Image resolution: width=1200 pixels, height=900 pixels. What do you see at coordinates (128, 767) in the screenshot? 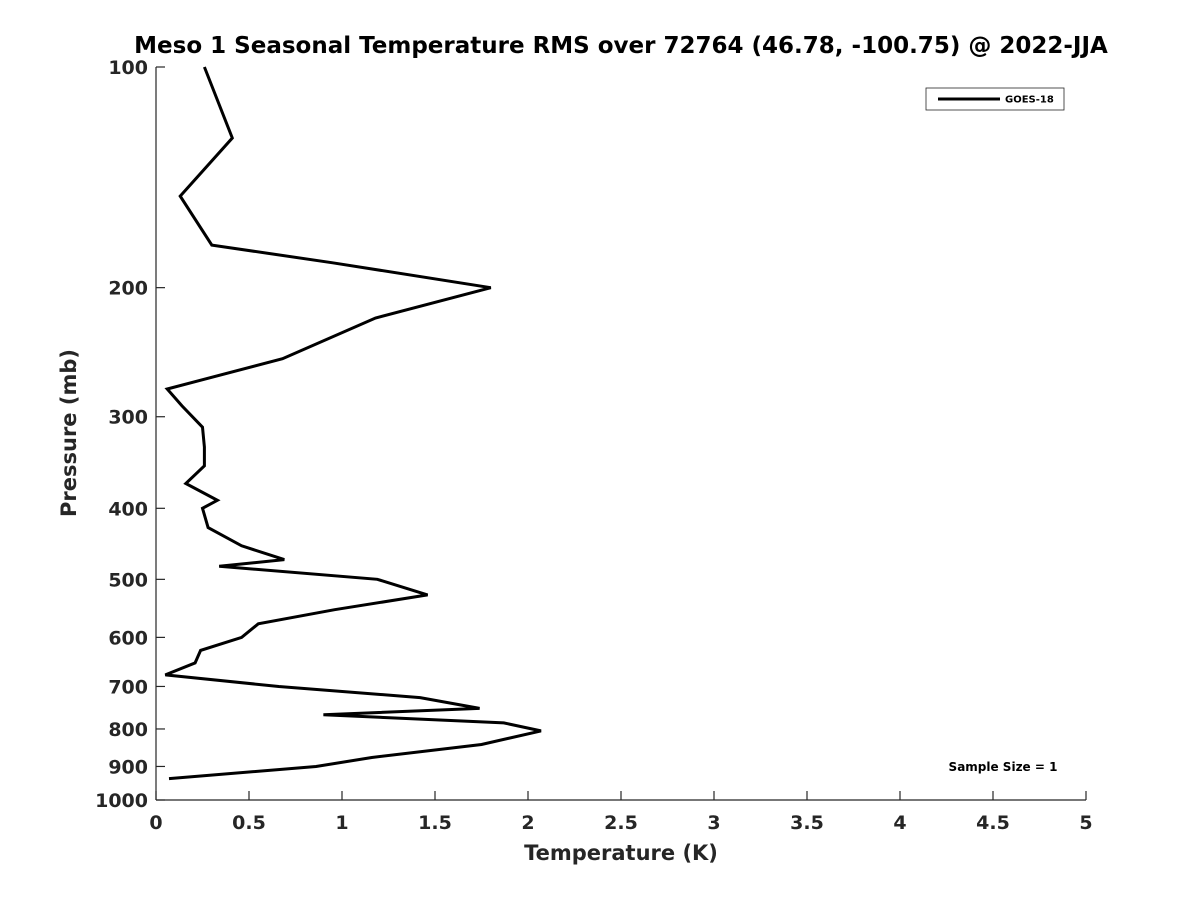
I see `y-tick-label: 900` at bounding box center [128, 767].